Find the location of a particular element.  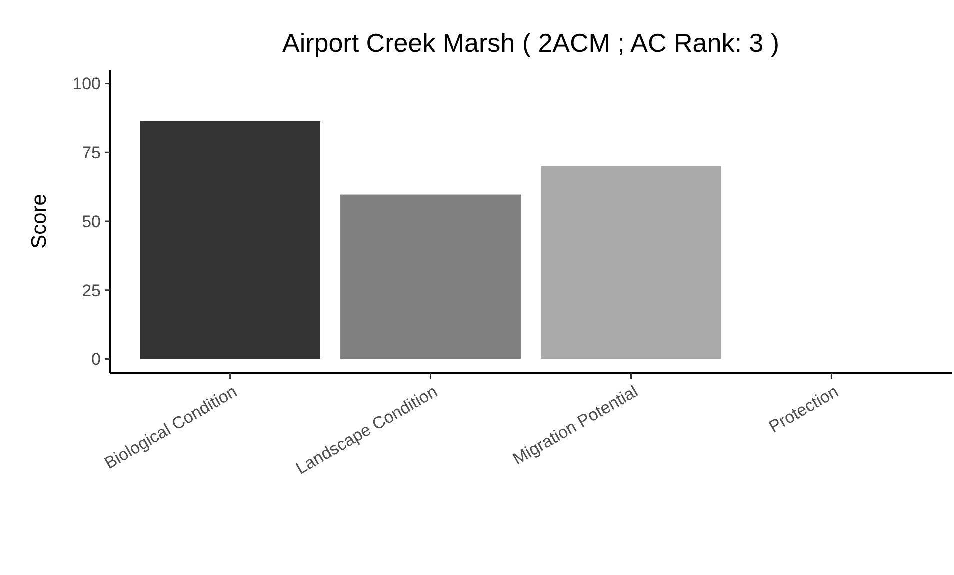

y-tick-label: 0 is located at coordinates (96, 360).